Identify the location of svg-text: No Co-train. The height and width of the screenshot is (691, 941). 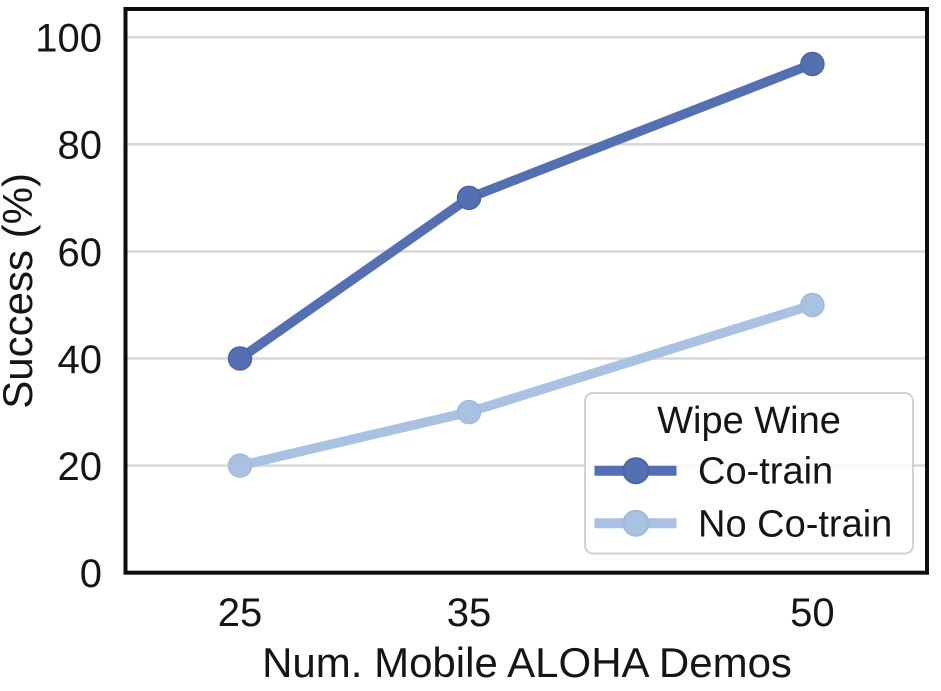
(795, 525).